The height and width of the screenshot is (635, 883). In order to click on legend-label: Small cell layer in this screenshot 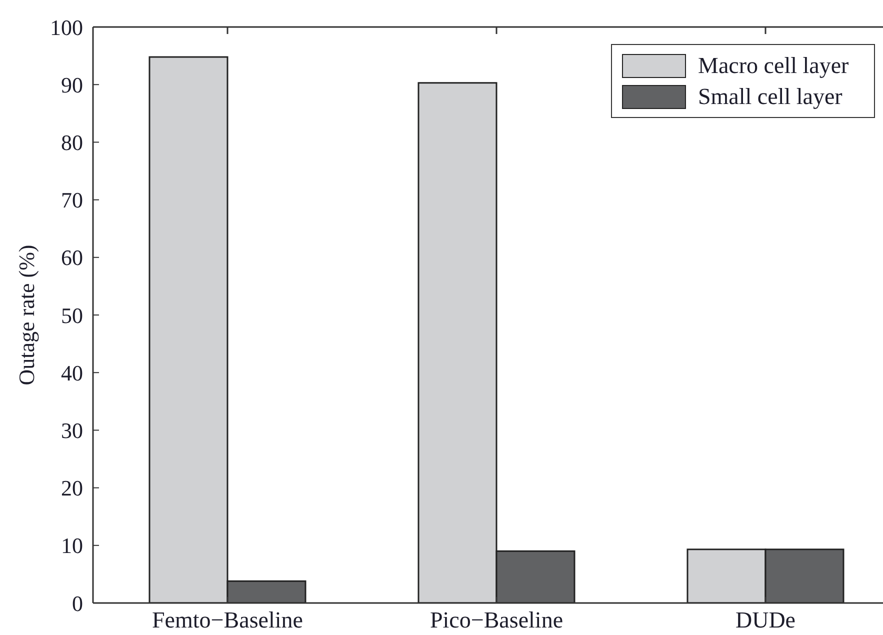, I will do `click(770, 97)`.